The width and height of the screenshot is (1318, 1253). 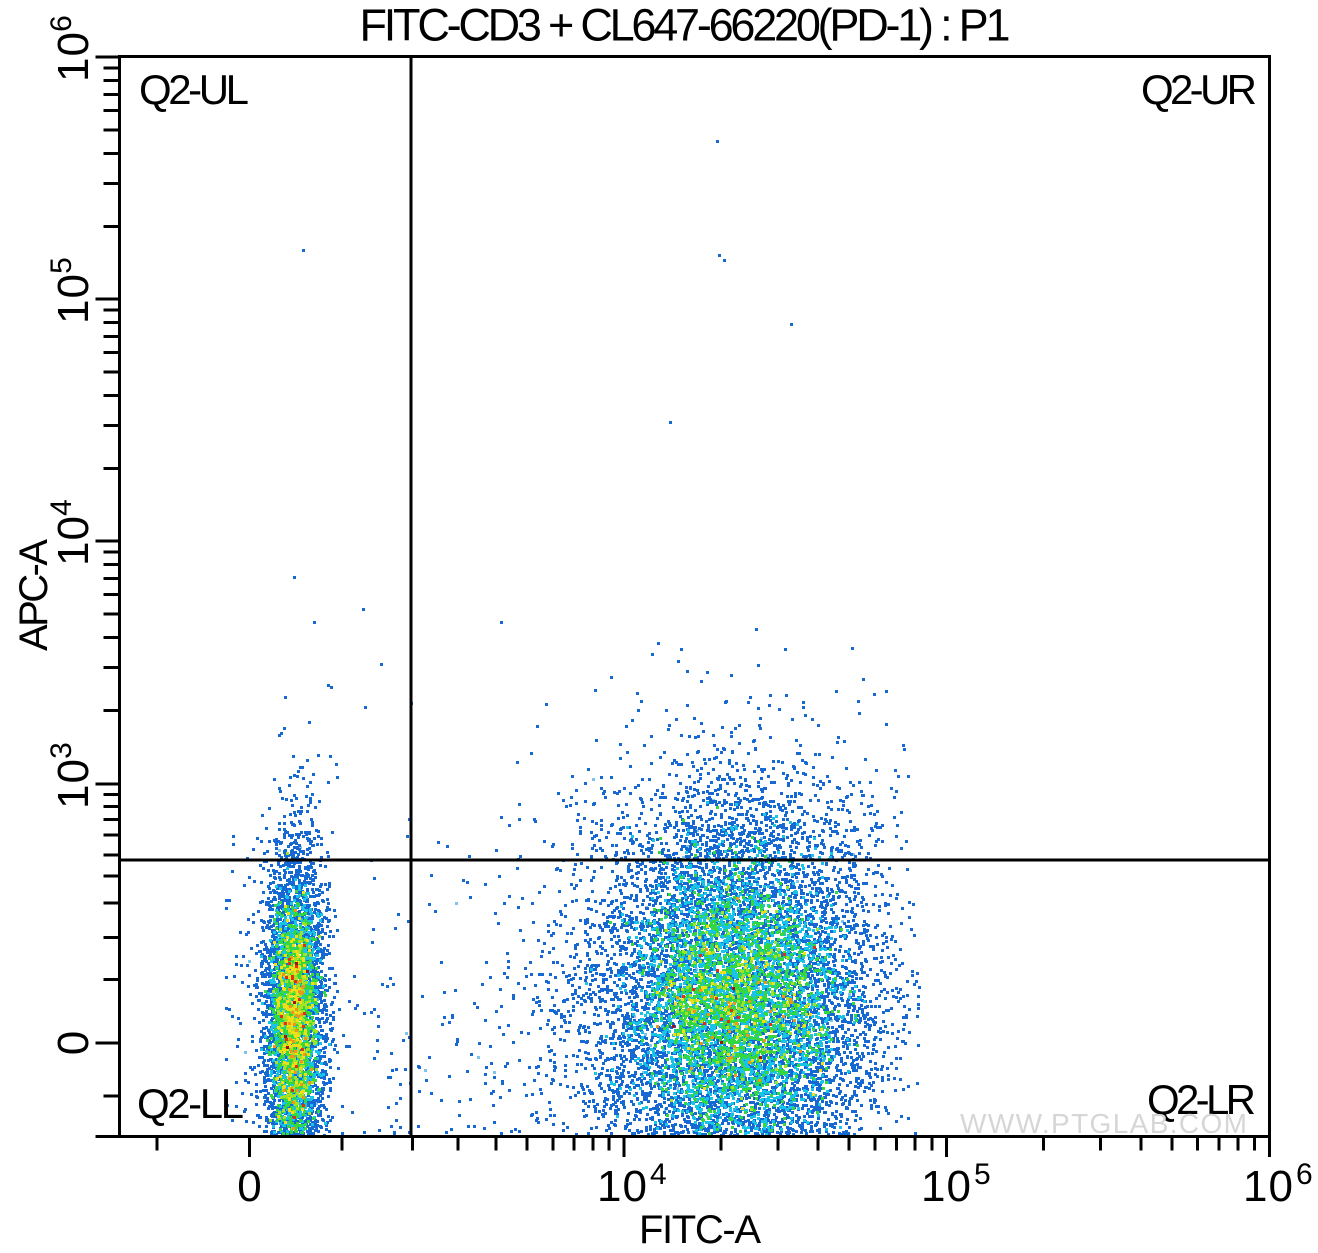 I want to click on svg-text: Q2-UR, so click(x=1199, y=89).